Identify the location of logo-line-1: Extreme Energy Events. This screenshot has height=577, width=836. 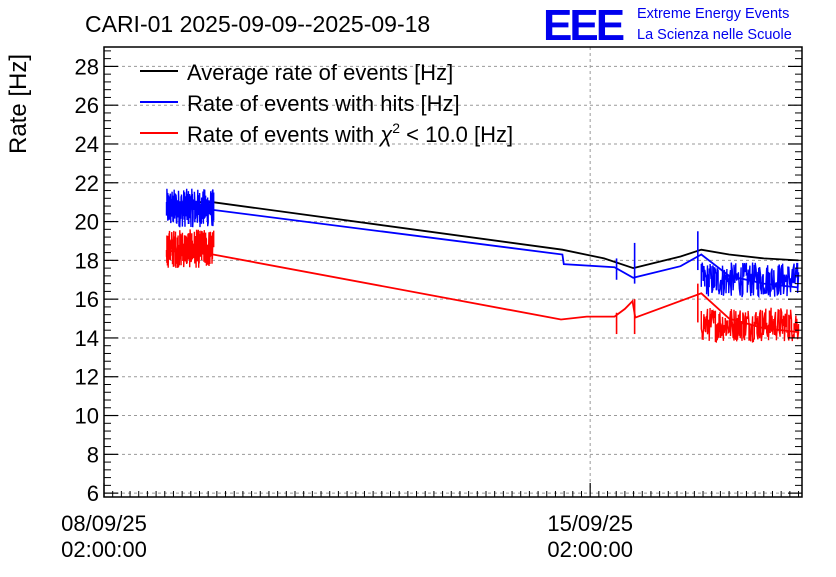
(713, 14).